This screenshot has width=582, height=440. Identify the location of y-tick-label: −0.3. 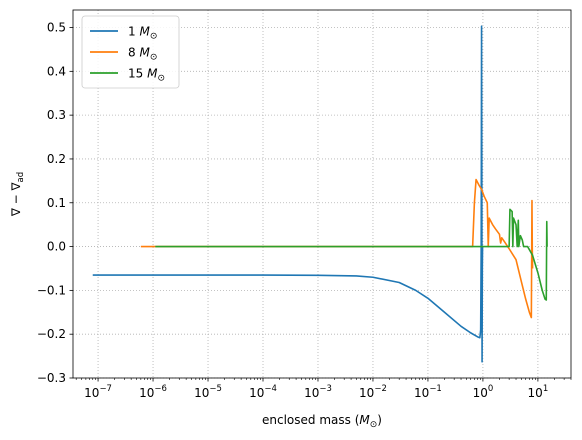
(51, 378).